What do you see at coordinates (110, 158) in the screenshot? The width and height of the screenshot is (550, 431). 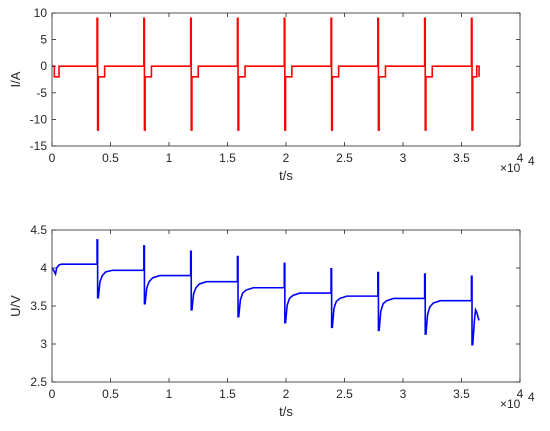 I see `current-x-tick-label: 0.5` at bounding box center [110, 158].